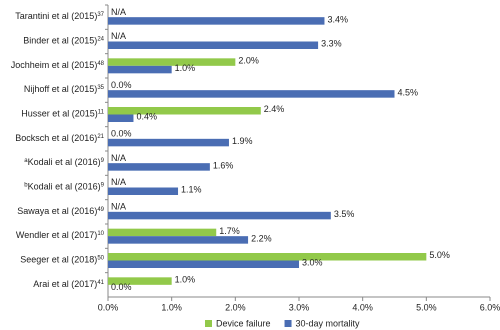 The image size is (500, 330). Describe the element at coordinates (100, 15) in the screenshot. I see `category-superscript: 37` at that location.